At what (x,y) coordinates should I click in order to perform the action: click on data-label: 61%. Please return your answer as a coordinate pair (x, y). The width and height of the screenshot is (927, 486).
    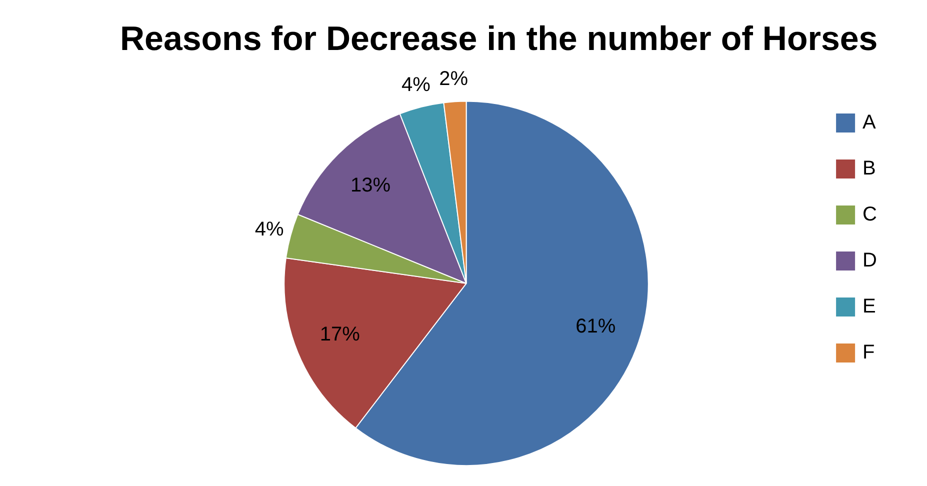
    Looking at the image, I should click on (596, 327).